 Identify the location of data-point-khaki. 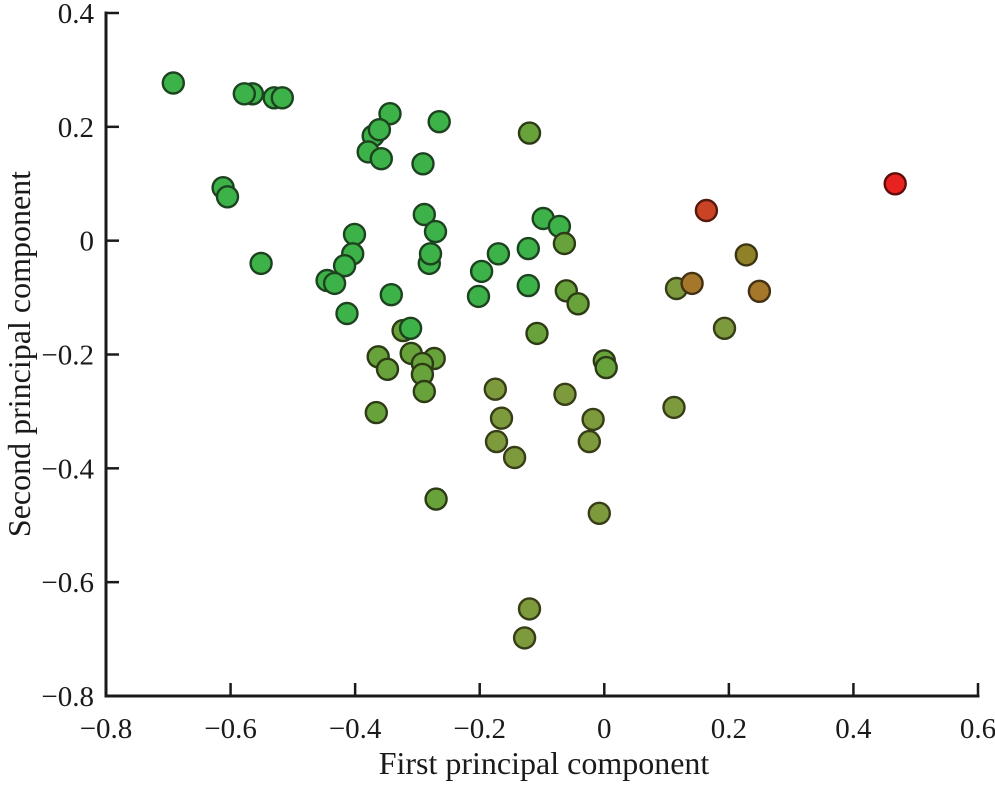
(746, 255).